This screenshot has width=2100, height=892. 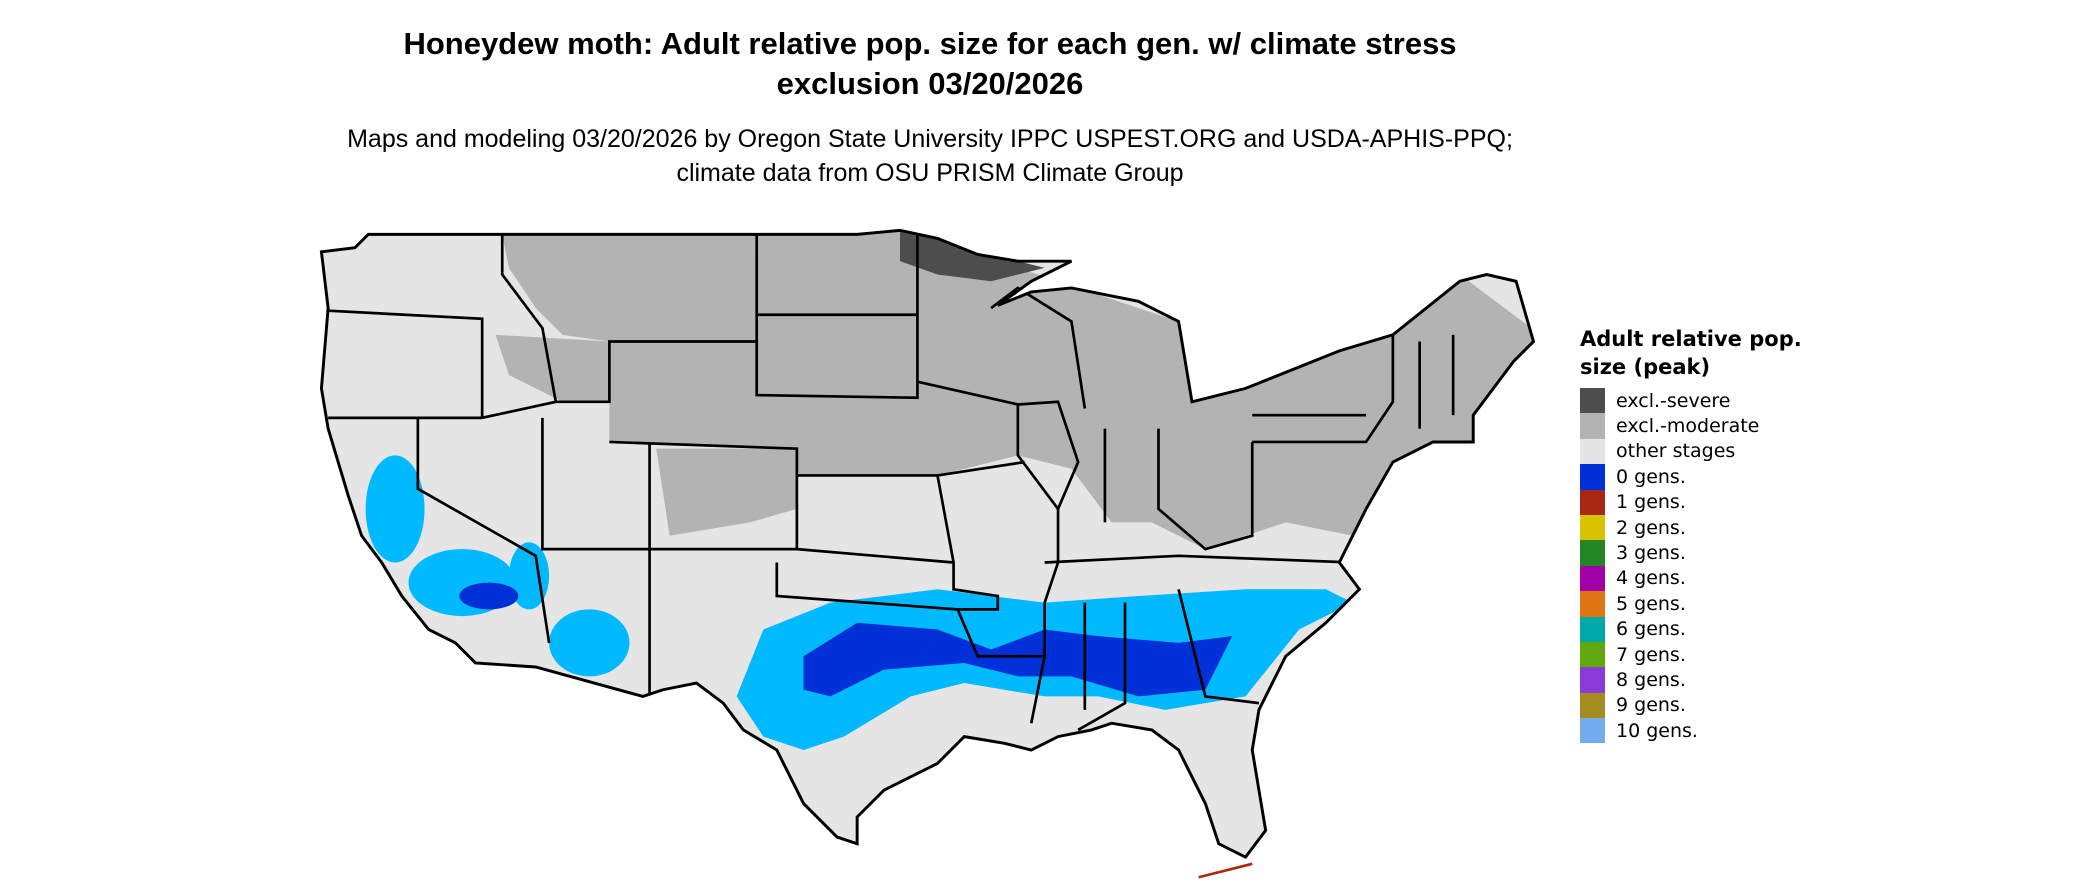 I want to click on legend-item: other stages, so click(x=1700, y=451).